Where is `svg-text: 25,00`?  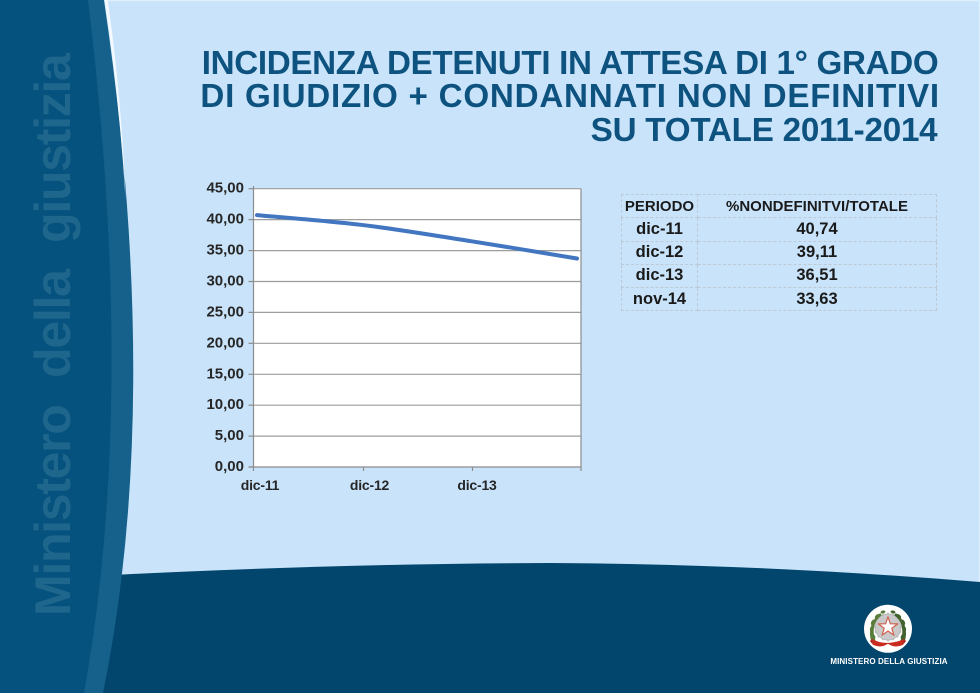 svg-text: 25,00 is located at coordinates (225, 311).